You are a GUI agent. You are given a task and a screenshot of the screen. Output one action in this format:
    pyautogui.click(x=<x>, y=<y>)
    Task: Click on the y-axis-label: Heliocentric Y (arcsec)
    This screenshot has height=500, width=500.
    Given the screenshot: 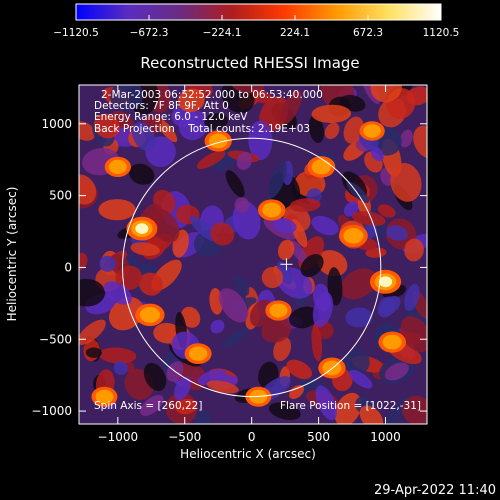 What is the action you would take?
    pyautogui.click(x=12, y=254)
    